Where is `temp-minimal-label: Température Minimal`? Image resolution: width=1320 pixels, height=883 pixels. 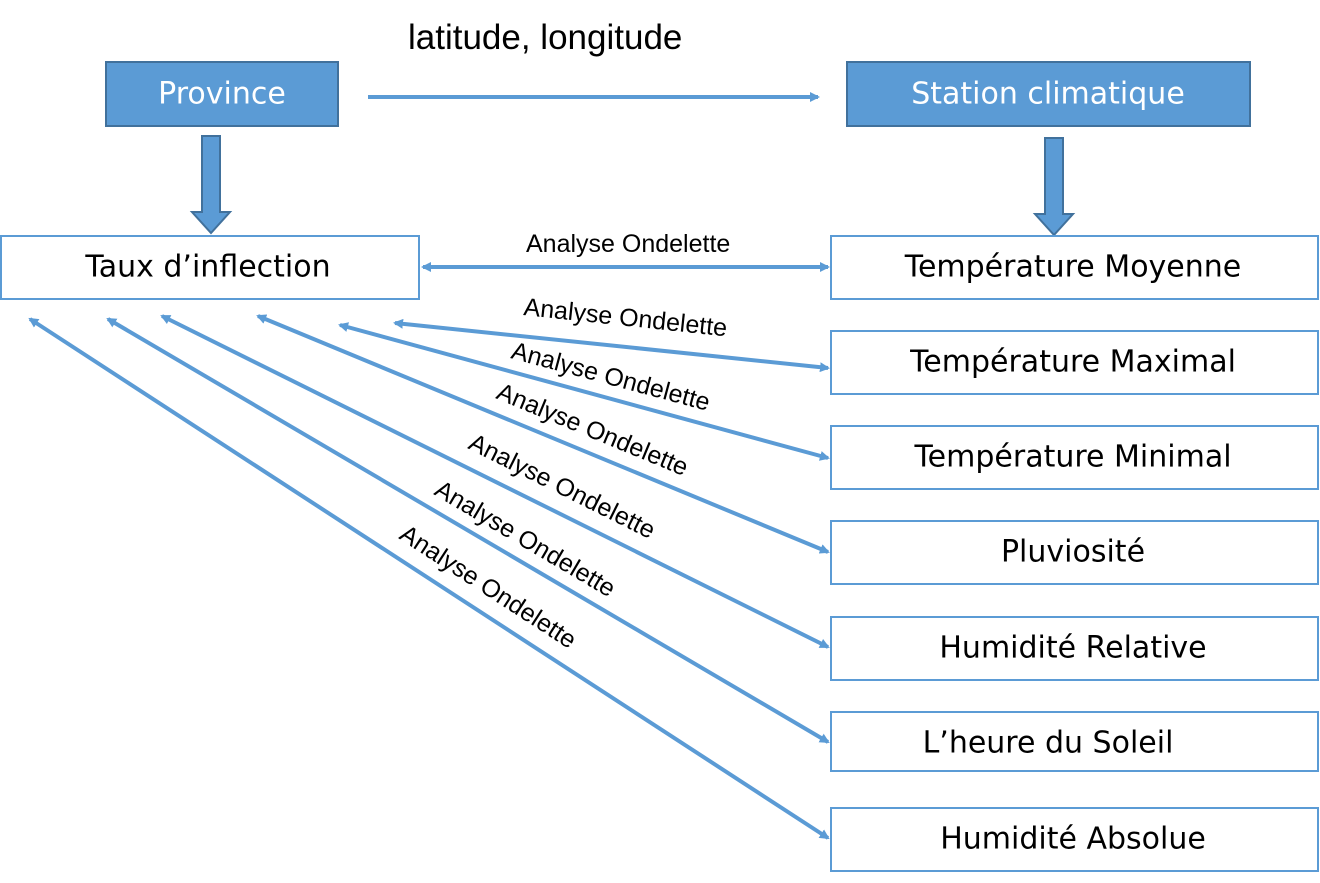
temp-minimal-label: Température Minimal is located at coordinates (1072, 457).